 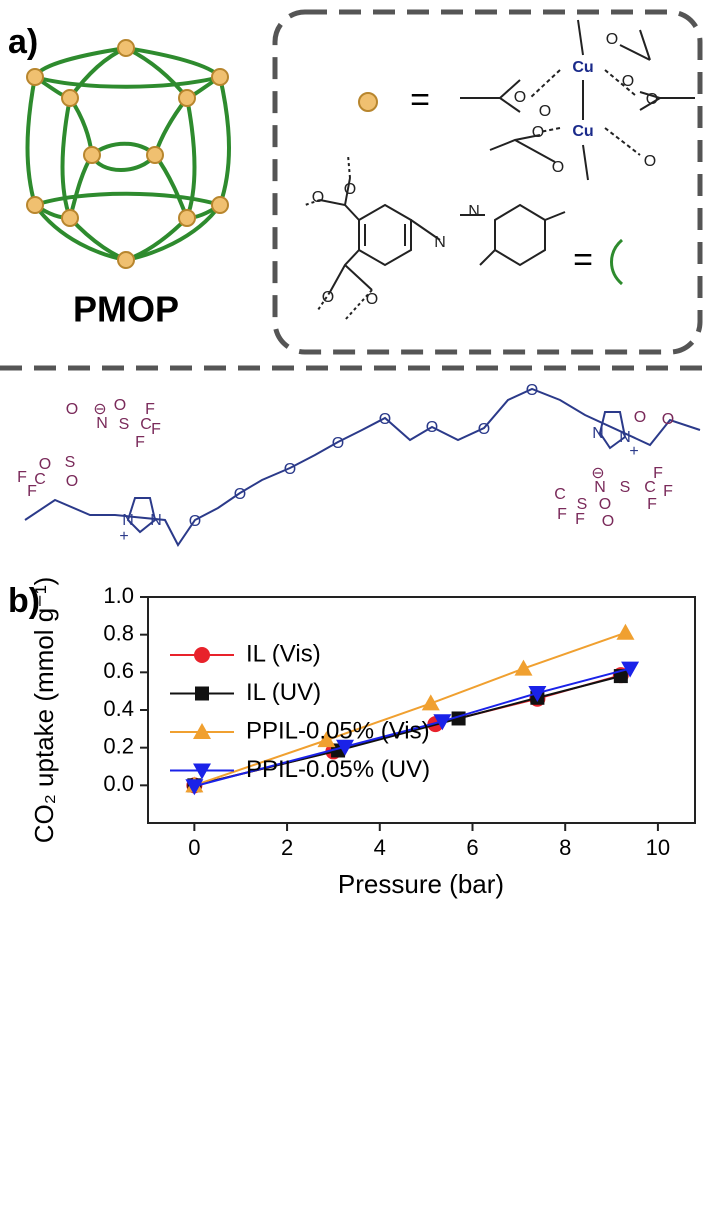 I want to click on y-tick-label: 0.0, so click(x=118, y=783).